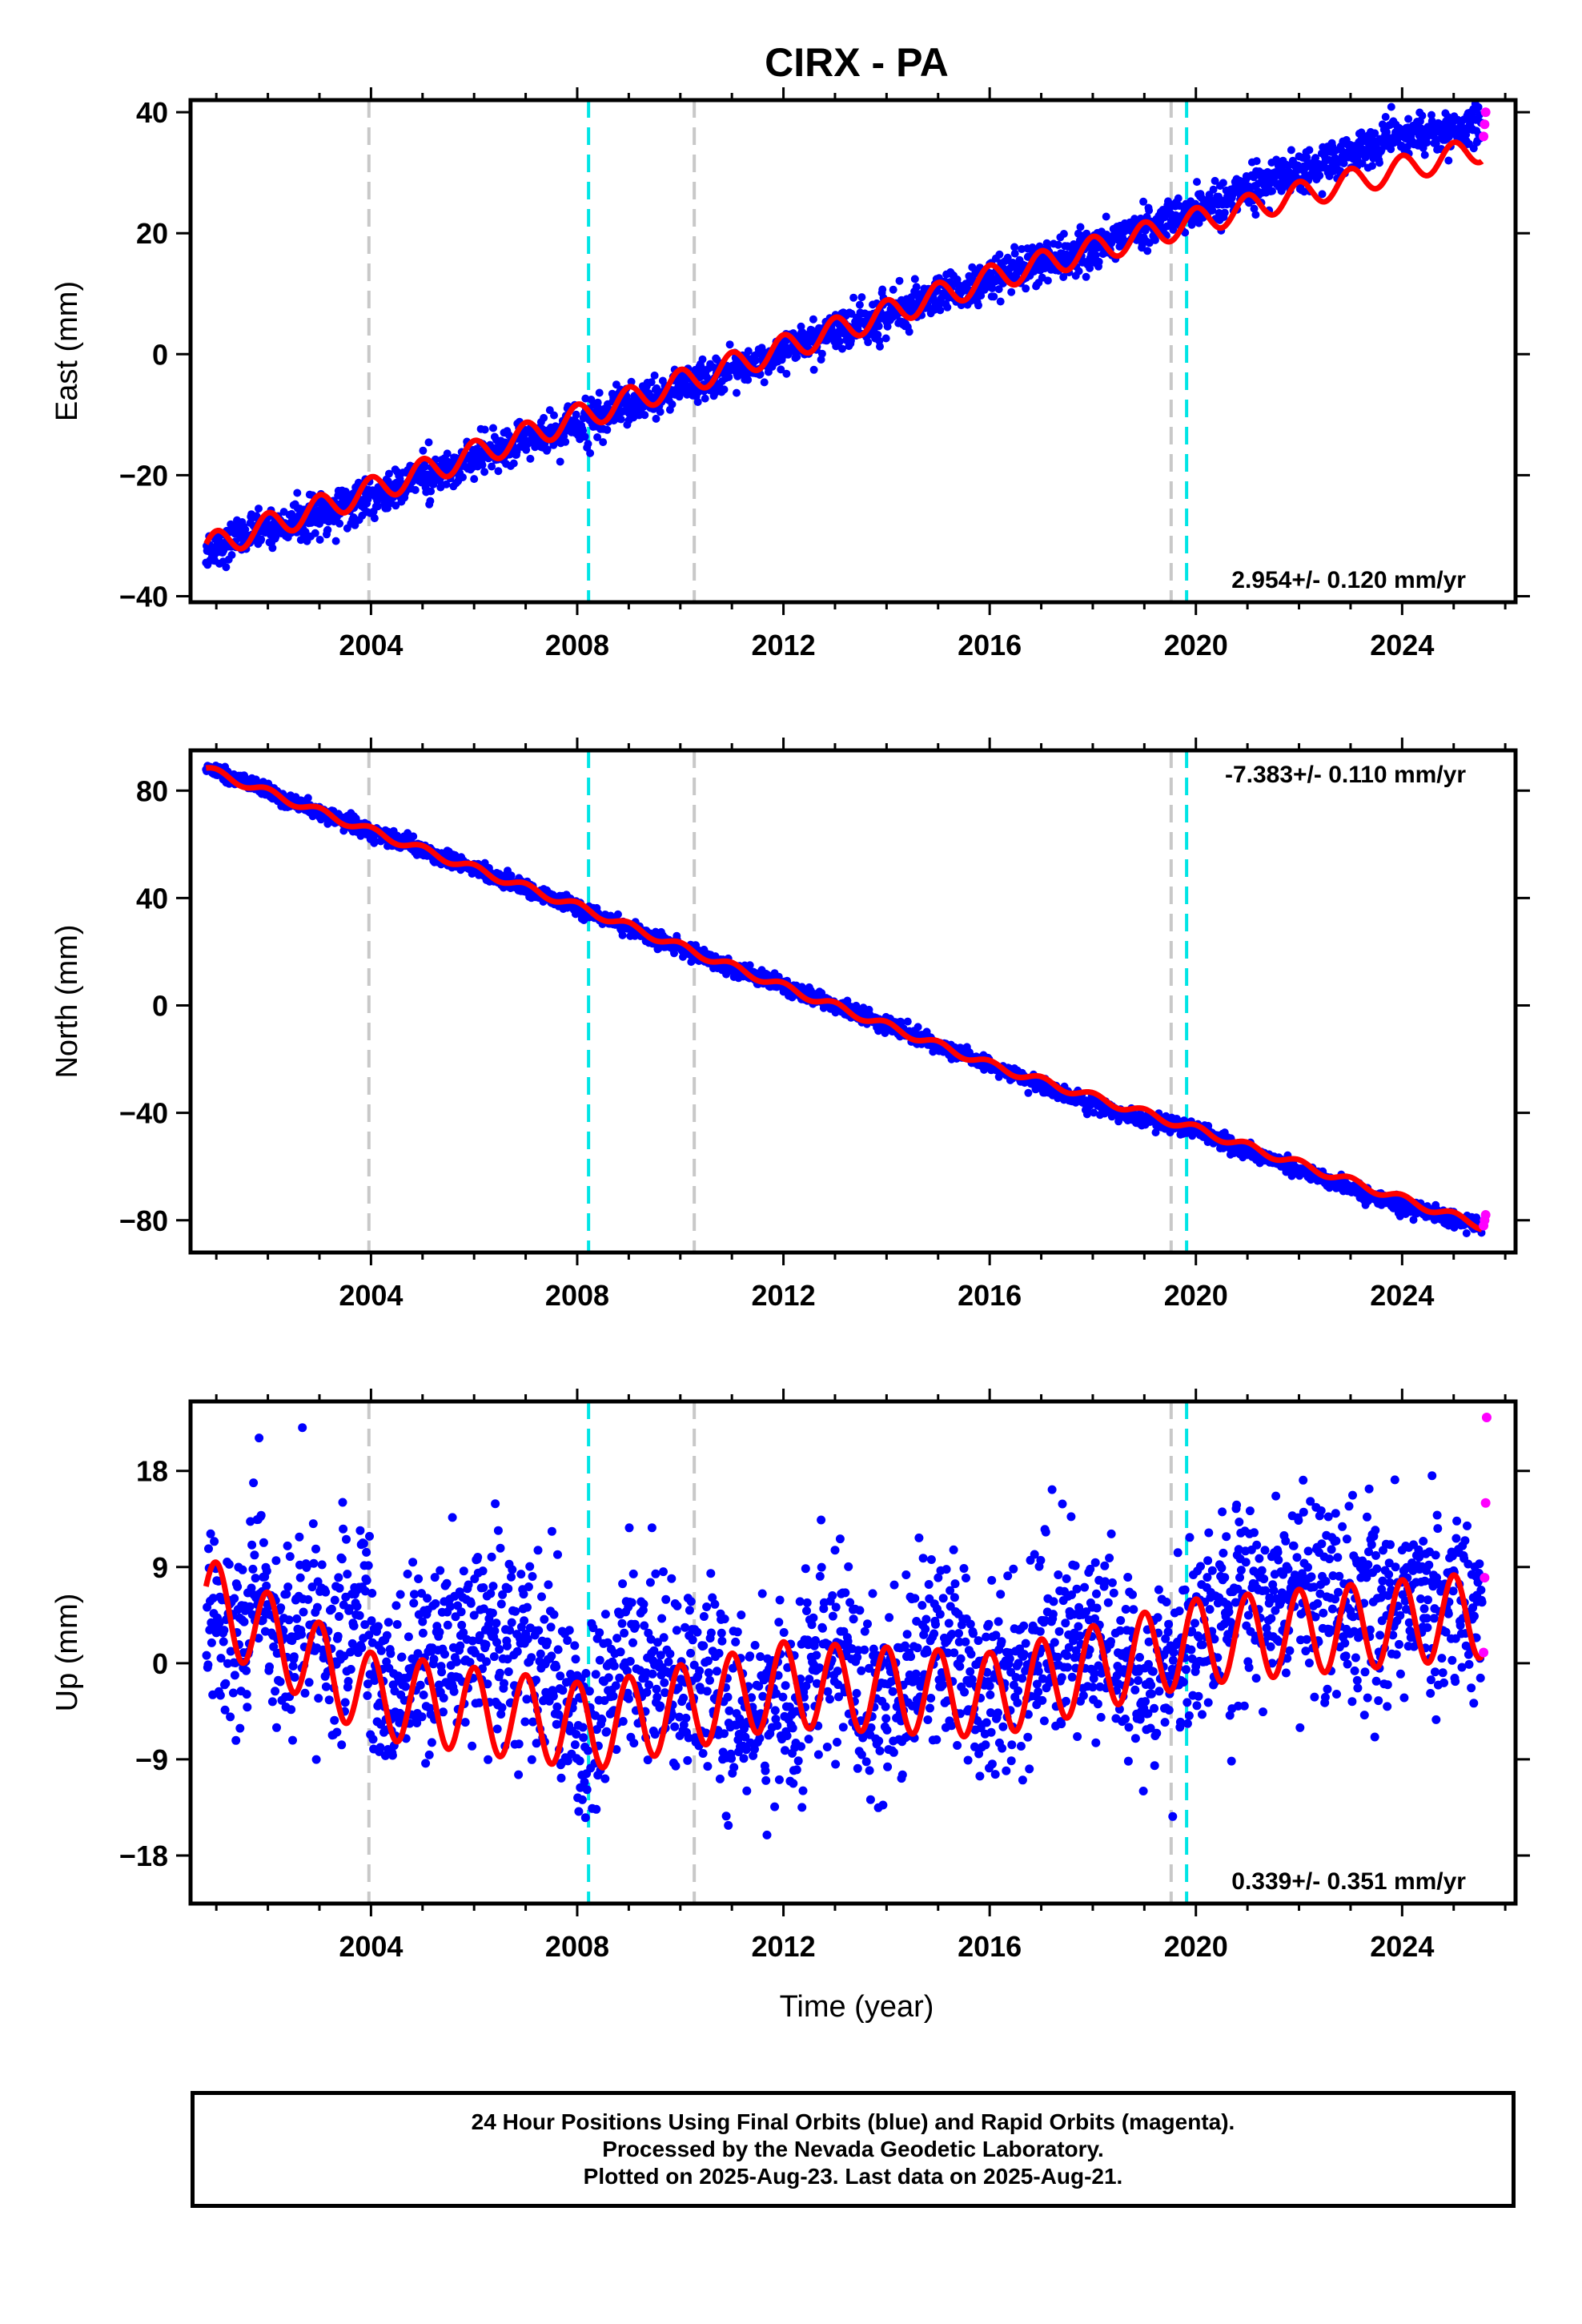 The width and height of the screenshot is (1582, 2324). Describe the element at coordinates (857, 62) in the screenshot. I see `chart-title: CIRX - PA` at that location.